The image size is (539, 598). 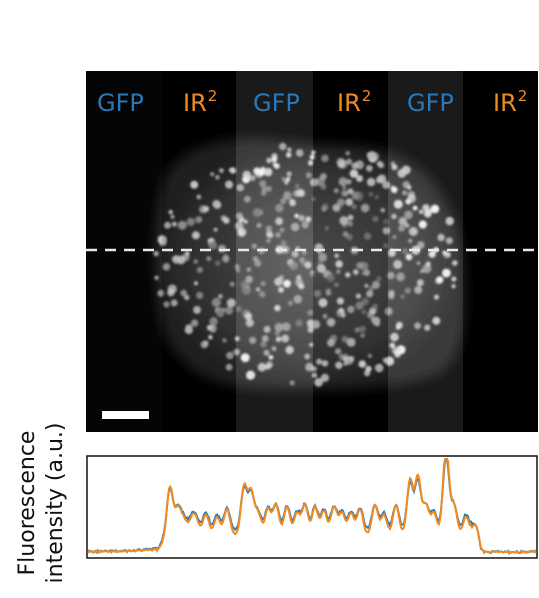 What do you see at coordinates (200, 102) in the screenshot?
I see `channel-label-ir2-1: IR2` at bounding box center [200, 102].